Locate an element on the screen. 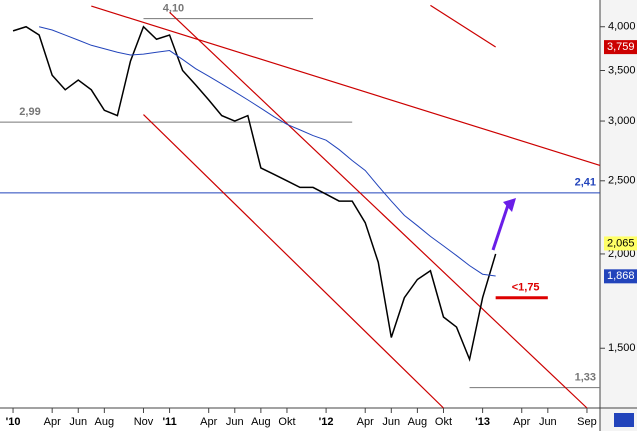  arrow-head is located at coordinates (509, 205).